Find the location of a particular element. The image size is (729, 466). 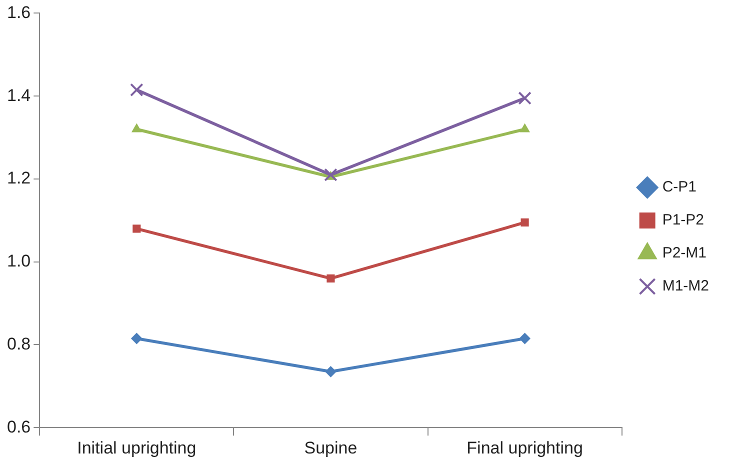

y-tick-label: 1.4 is located at coordinates (18, 95).